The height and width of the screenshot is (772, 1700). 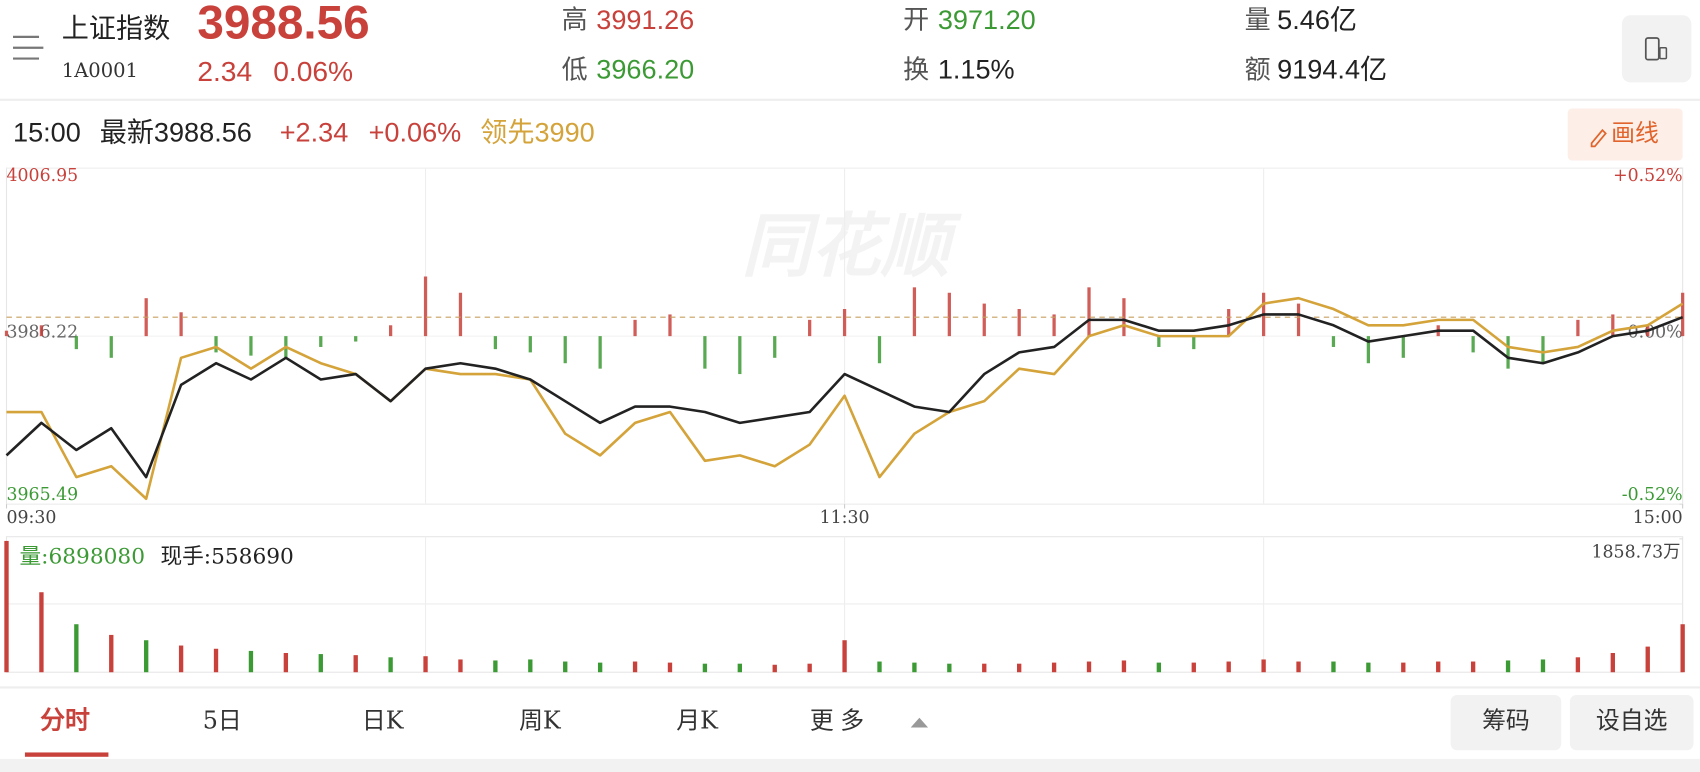 I want to click on stat-label: 换, so click(x=916, y=69).